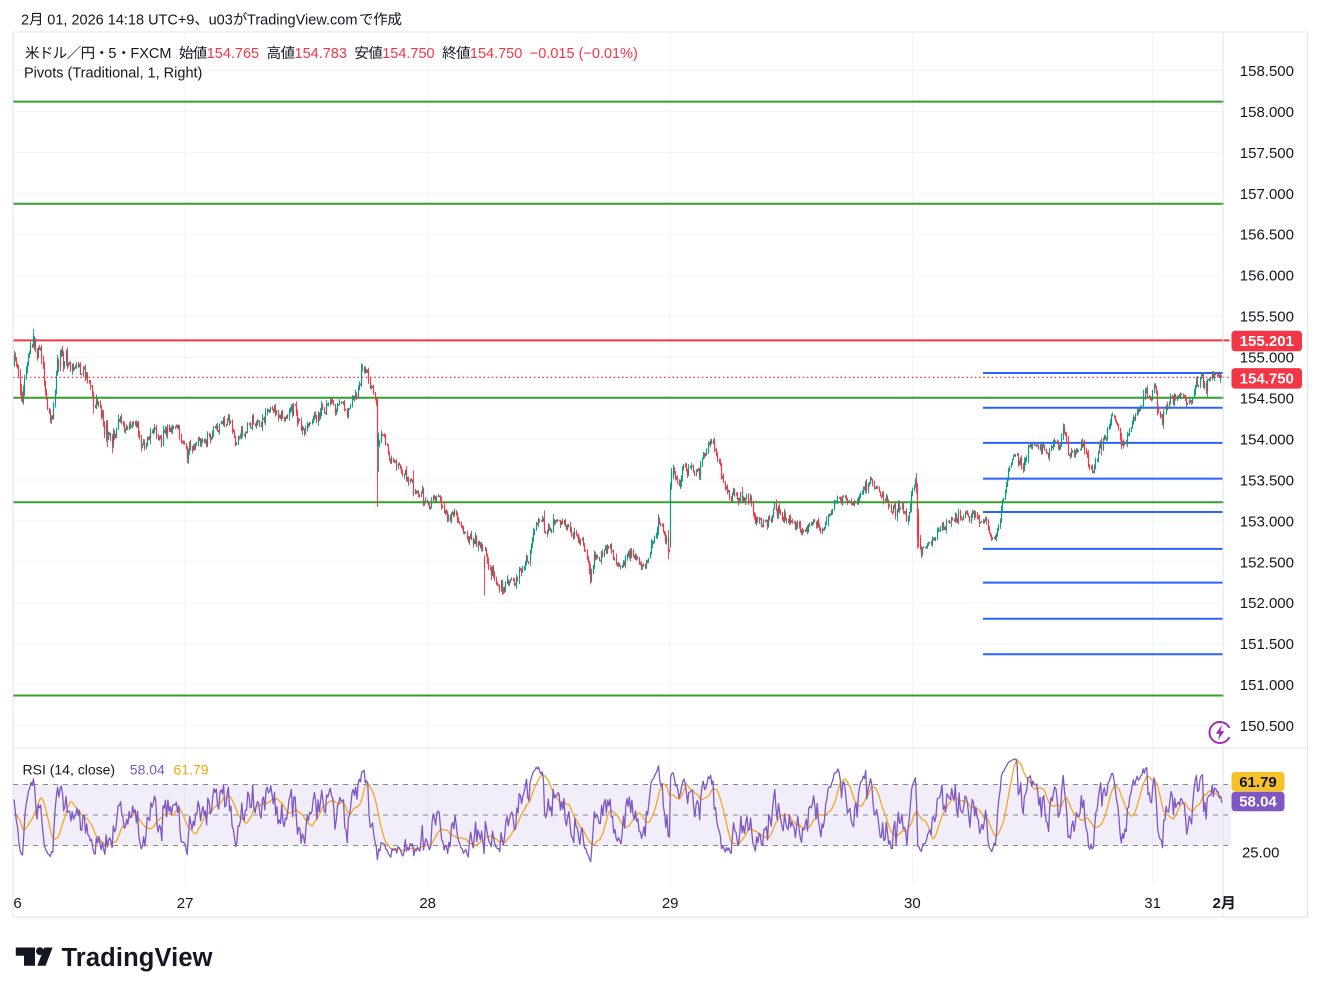  What do you see at coordinates (1267, 235) in the screenshot?
I see `svg-text: 156.500` at bounding box center [1267, 235].